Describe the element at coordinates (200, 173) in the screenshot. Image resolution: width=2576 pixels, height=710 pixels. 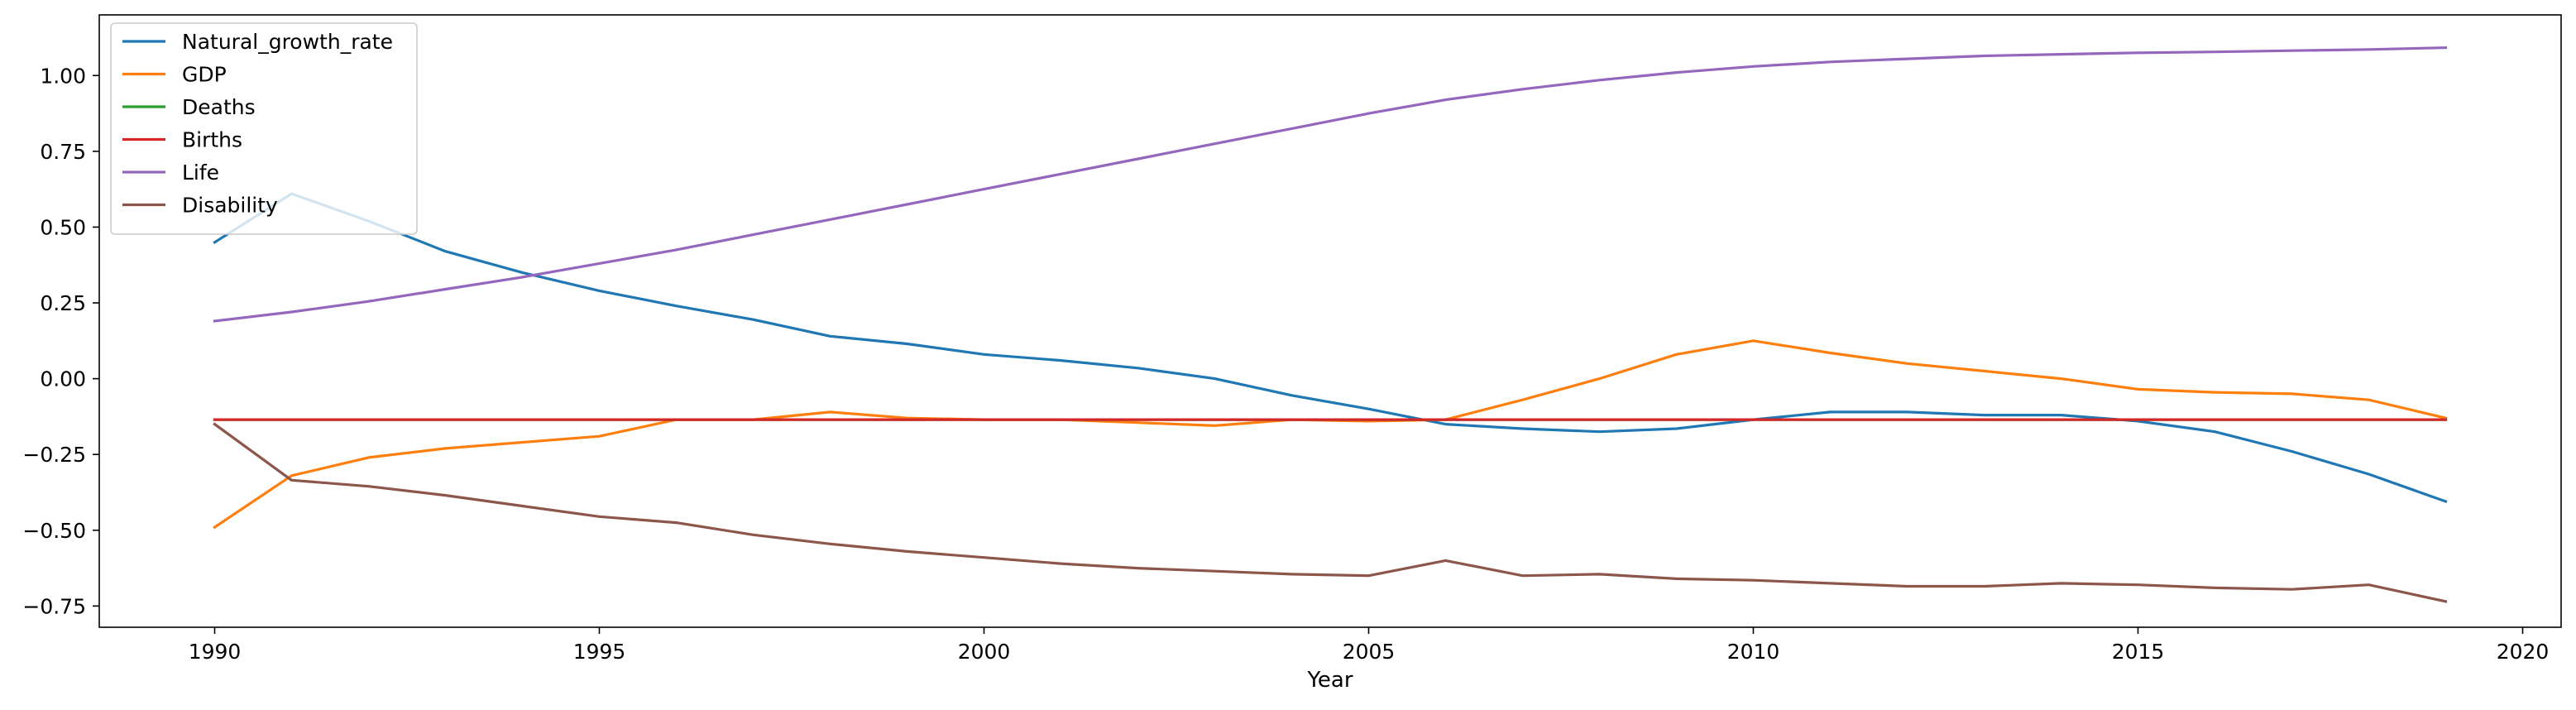
I see `legend-label-4: Life` at that location.